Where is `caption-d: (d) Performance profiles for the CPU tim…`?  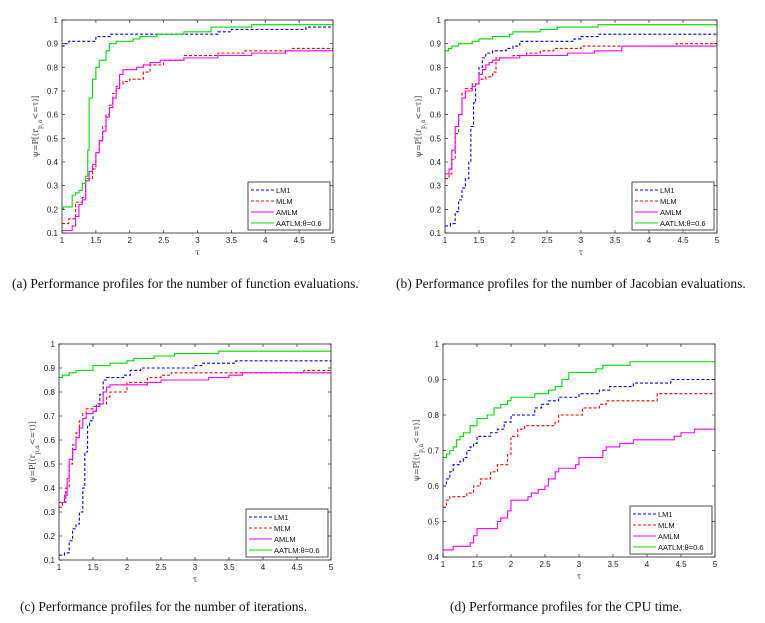
caption-d: (d) Performance profiles for the CPU tim… is located at coordinates (566, 606).